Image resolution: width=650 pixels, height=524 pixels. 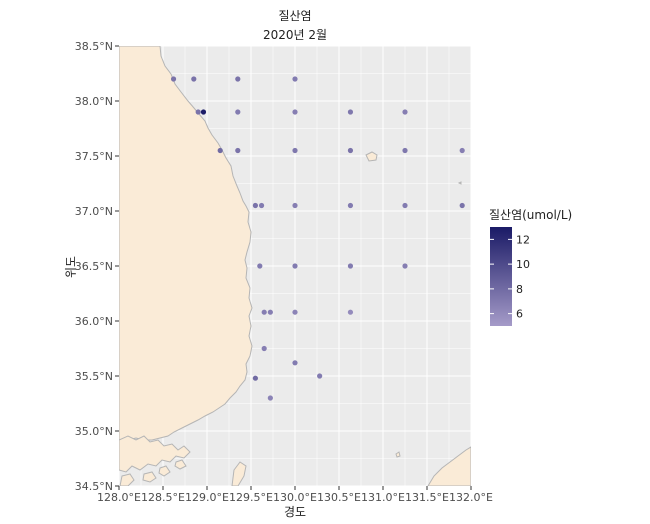 I want to click on legend-title: 질산염(umol/L), so click(x=530, y=215).